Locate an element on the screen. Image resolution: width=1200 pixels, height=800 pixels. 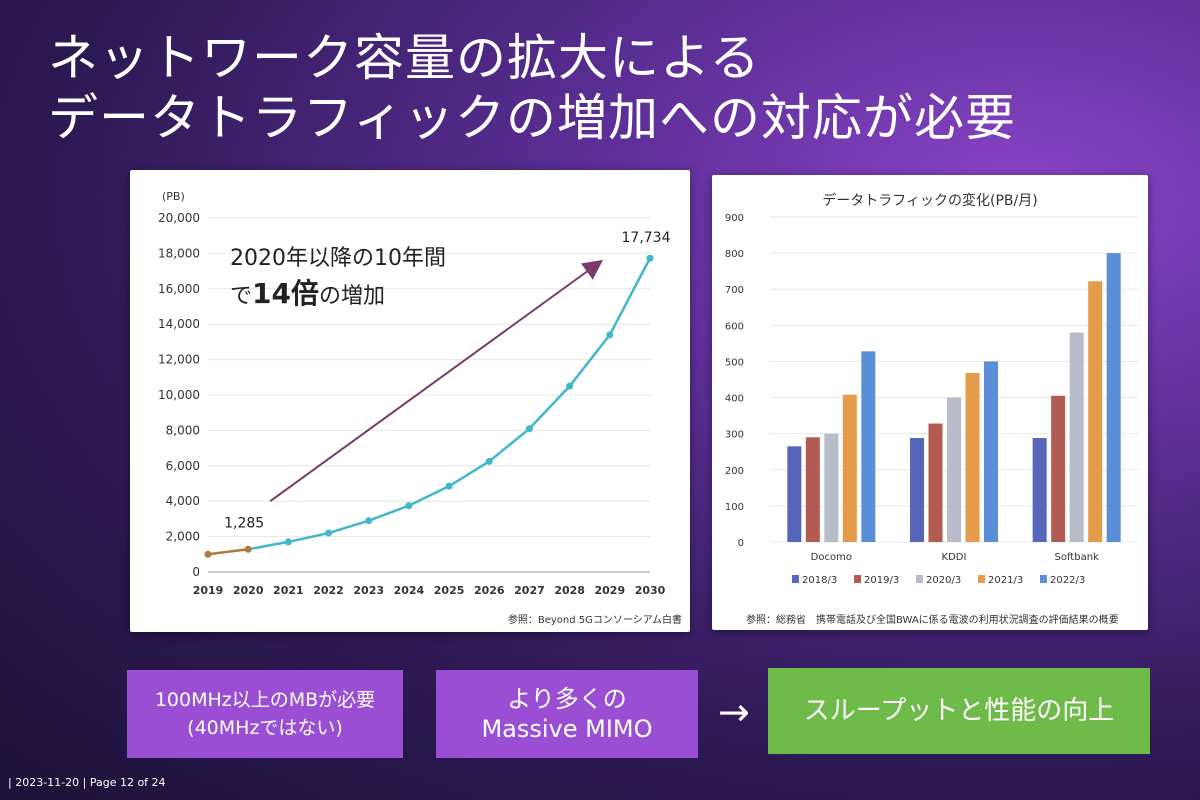
trend-arrow is located at coordinates (436, 381).